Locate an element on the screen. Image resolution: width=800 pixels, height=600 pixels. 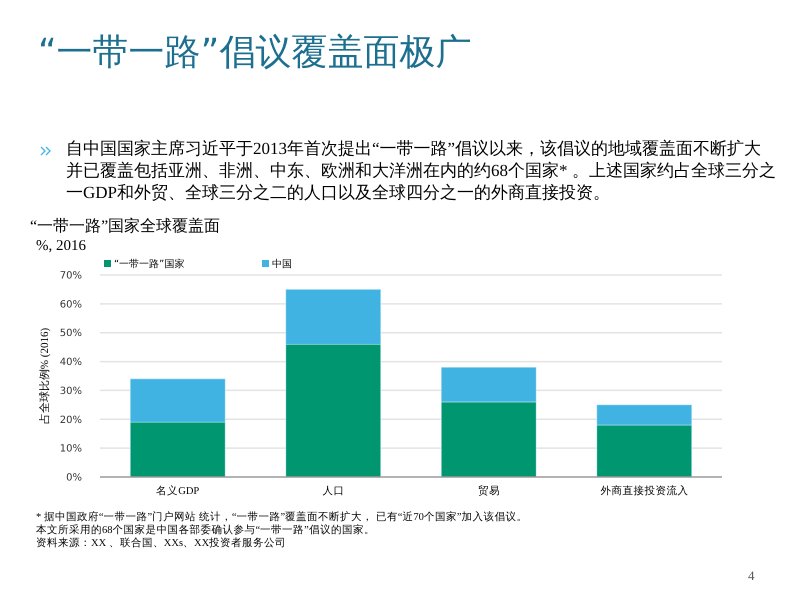
x-tick-label: 名义GDP is located at coordinates (178, 490).